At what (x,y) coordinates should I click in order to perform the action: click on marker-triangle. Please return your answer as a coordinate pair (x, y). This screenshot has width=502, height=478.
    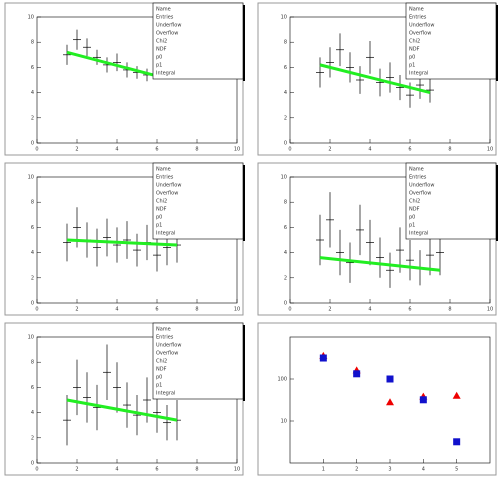
    Looking at the image, I should click on (390, 402).